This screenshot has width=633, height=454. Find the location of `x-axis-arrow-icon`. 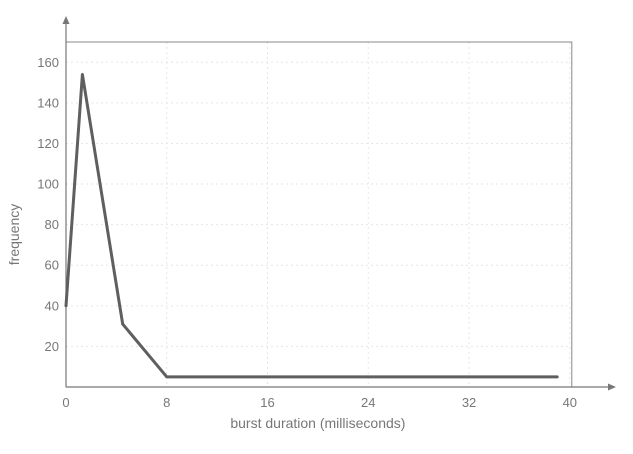

x-axis-arrow-icon is located at coordinates (612, 387).